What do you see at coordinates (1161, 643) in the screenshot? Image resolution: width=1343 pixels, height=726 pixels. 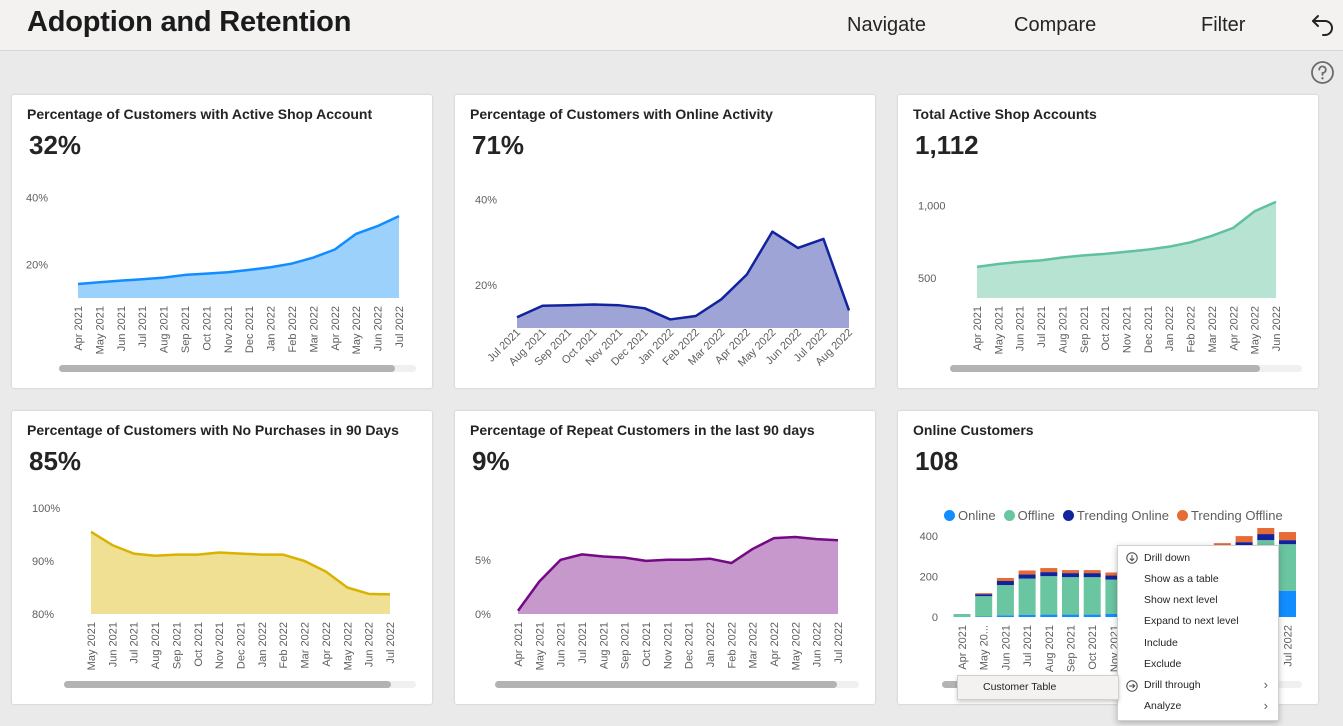 I see `menu-item-include: Include` at bounding box center [1161, 643].